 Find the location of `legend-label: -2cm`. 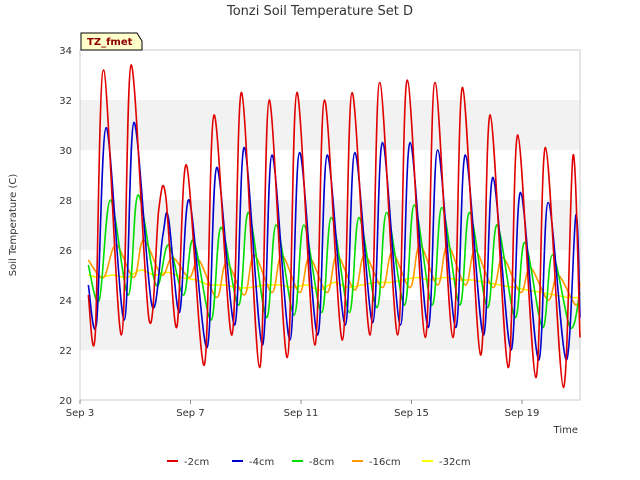

legend-label: -2cm is located at coordinates (196, 462).